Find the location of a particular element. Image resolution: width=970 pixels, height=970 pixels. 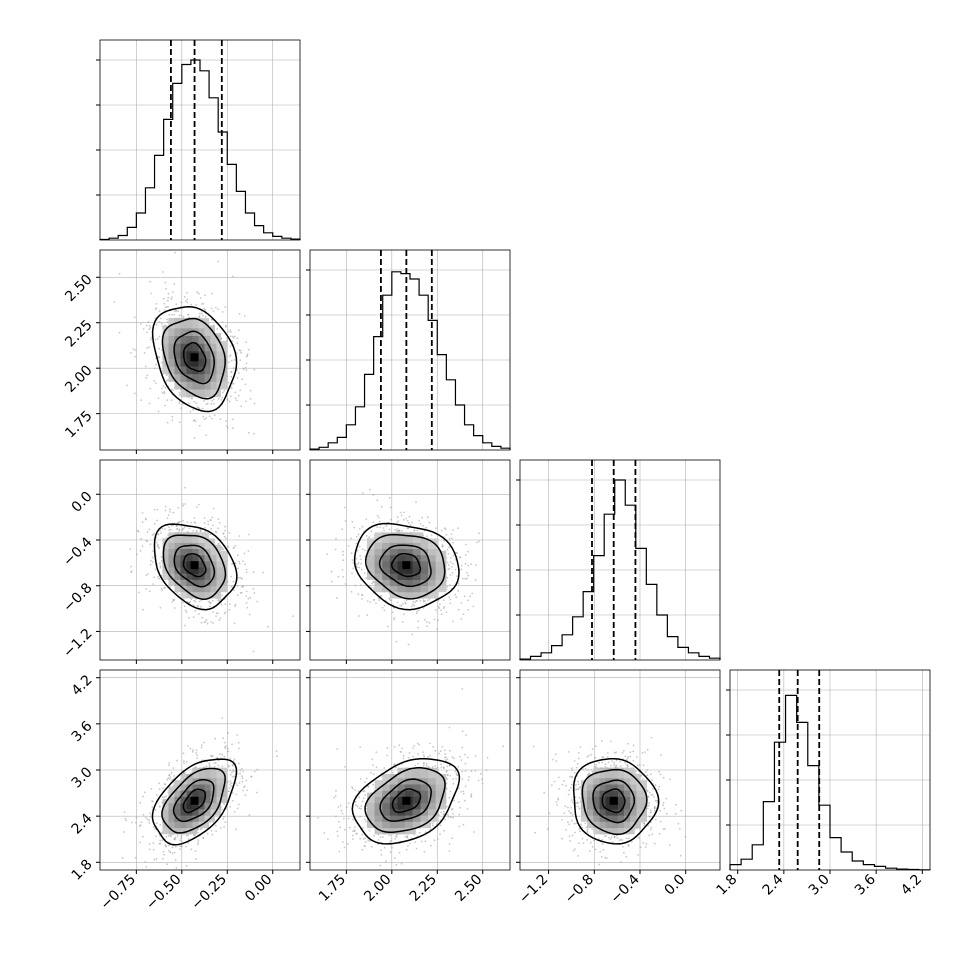

y-tick-label: 3.0 is located at coordinates (82, 777).